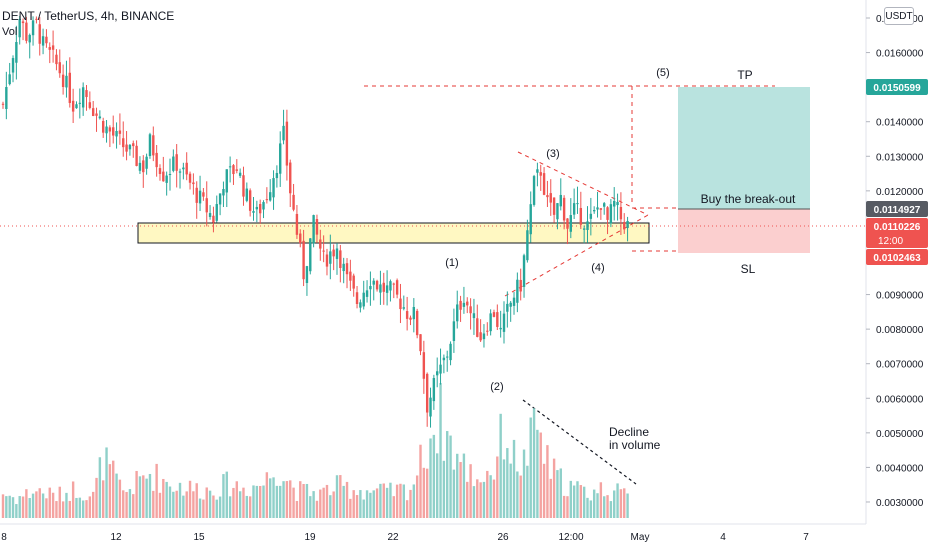 The image size is (932, 550). I want to click on wave-4-label: (4), so click(597, 268).